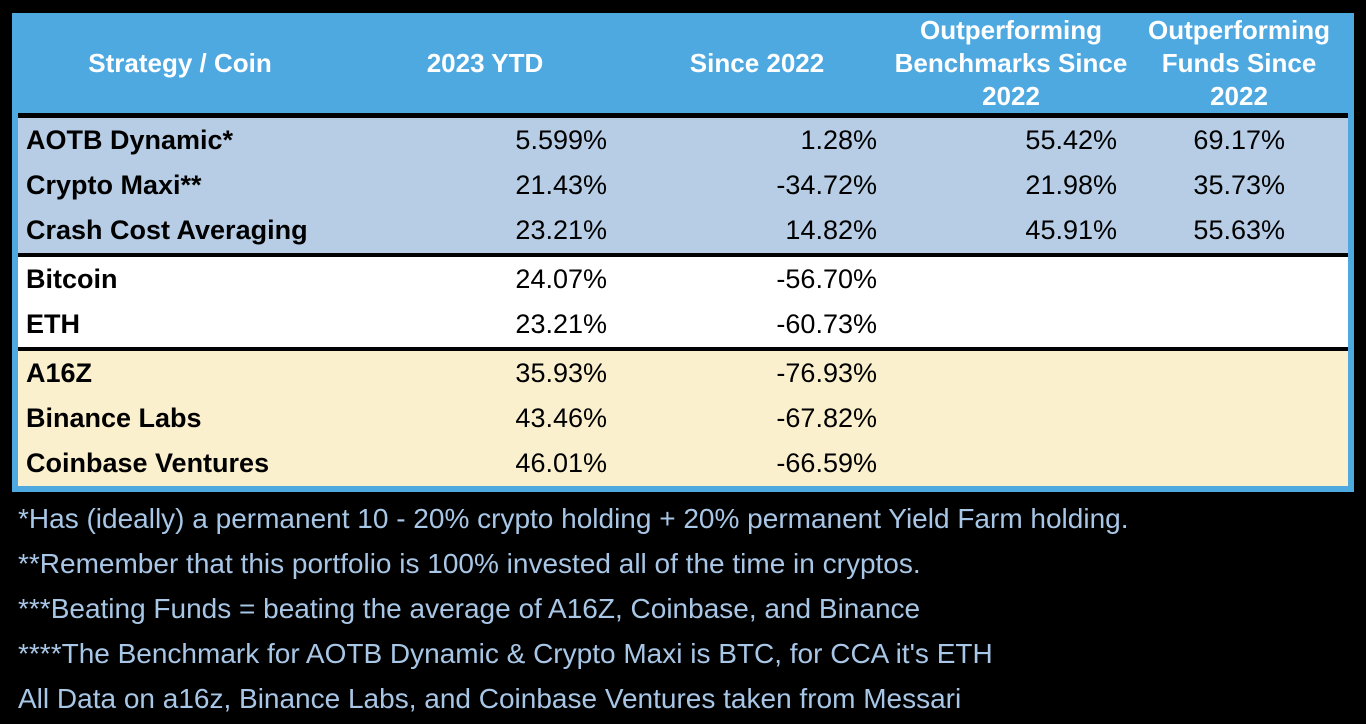  What do you see at coordinates (561, 373) in the screenshot?
I see `row-value: 35.93%` at bounding box center [561, 373].